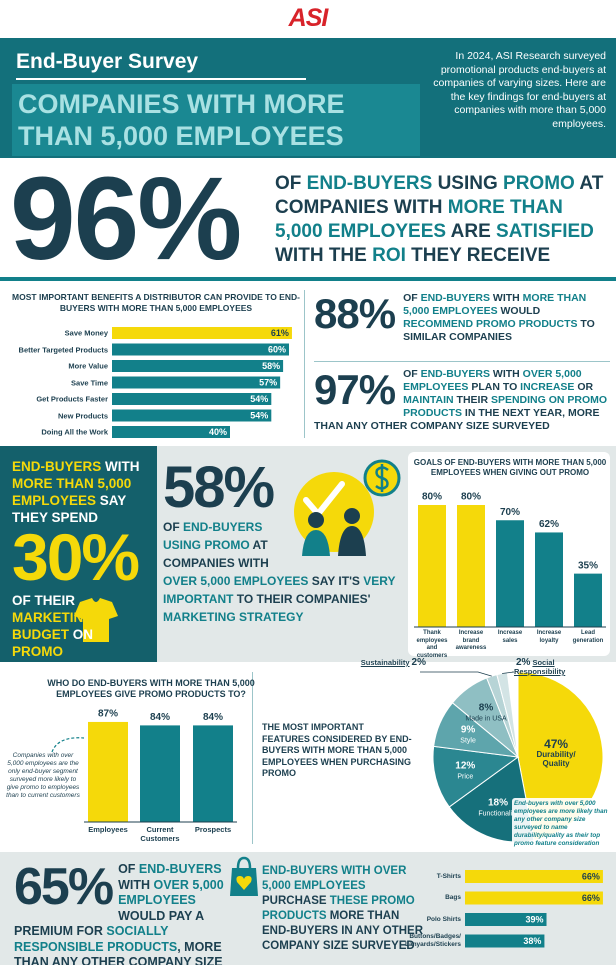 This screenshot has height=965, width=616. What do you see at coordinates (86, 333) in the screenshot?
I see `category-label: Save Money` at bounding box center [86, 333].